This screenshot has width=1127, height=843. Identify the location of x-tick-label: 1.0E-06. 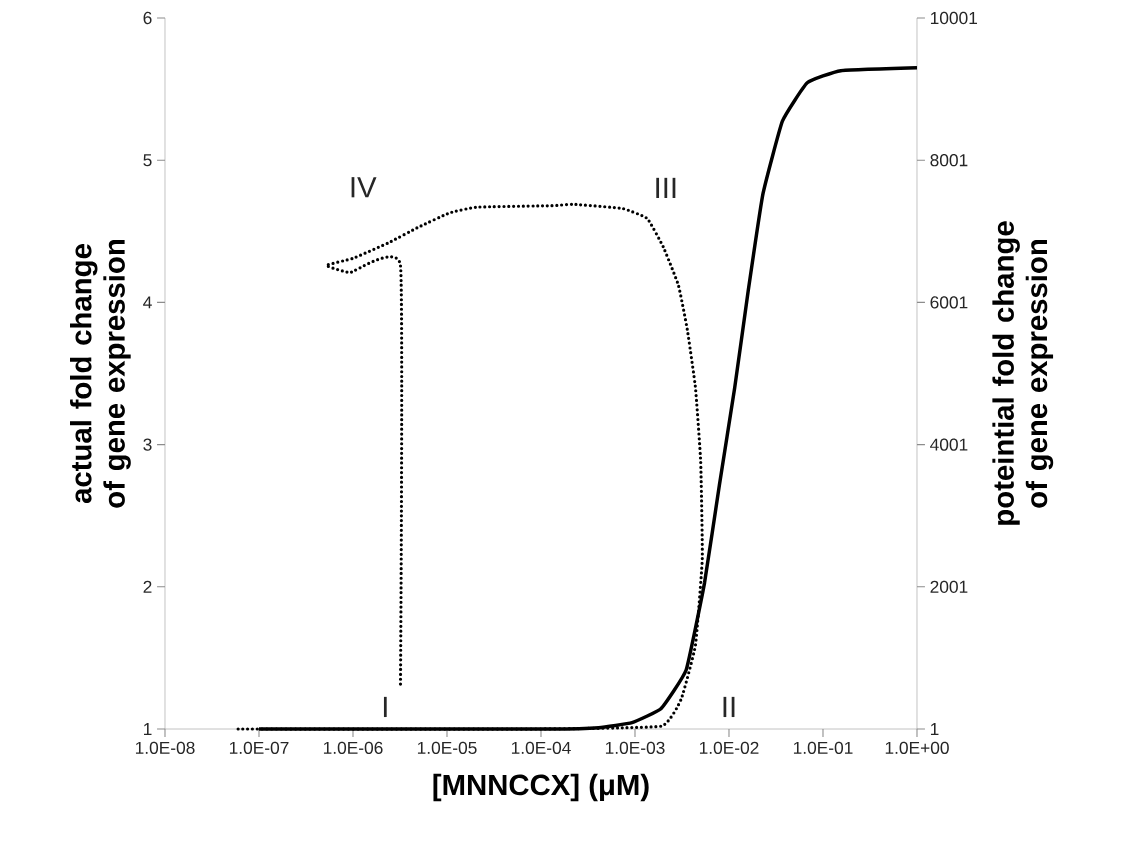
(353, 747).